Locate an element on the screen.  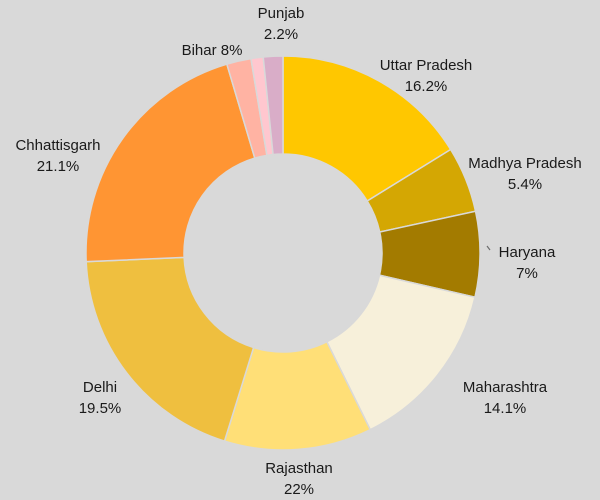
label-rajasthan-value: 22% is located at coordinates (299, 489).